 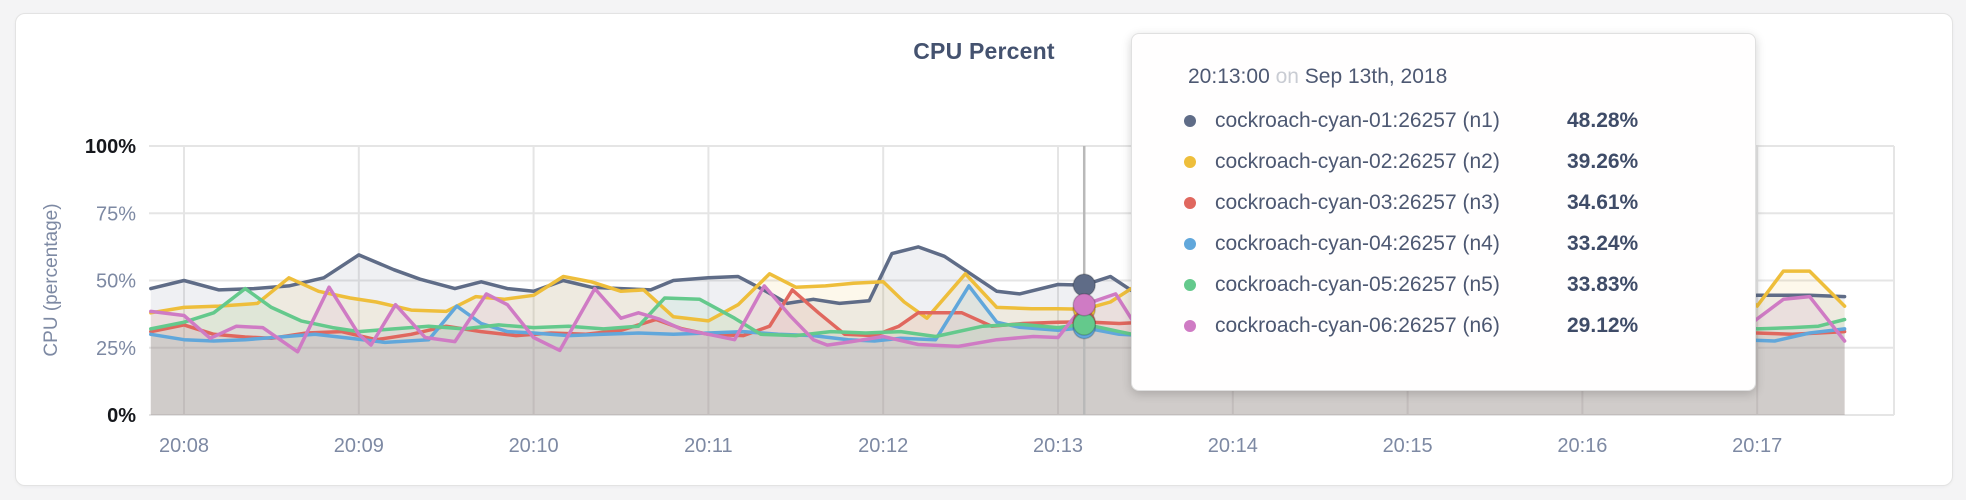 What do you see at coordinates (359, 446) in the screenshot?
I see `x-tick-label: 20:09` at bounding box center [359, 446].